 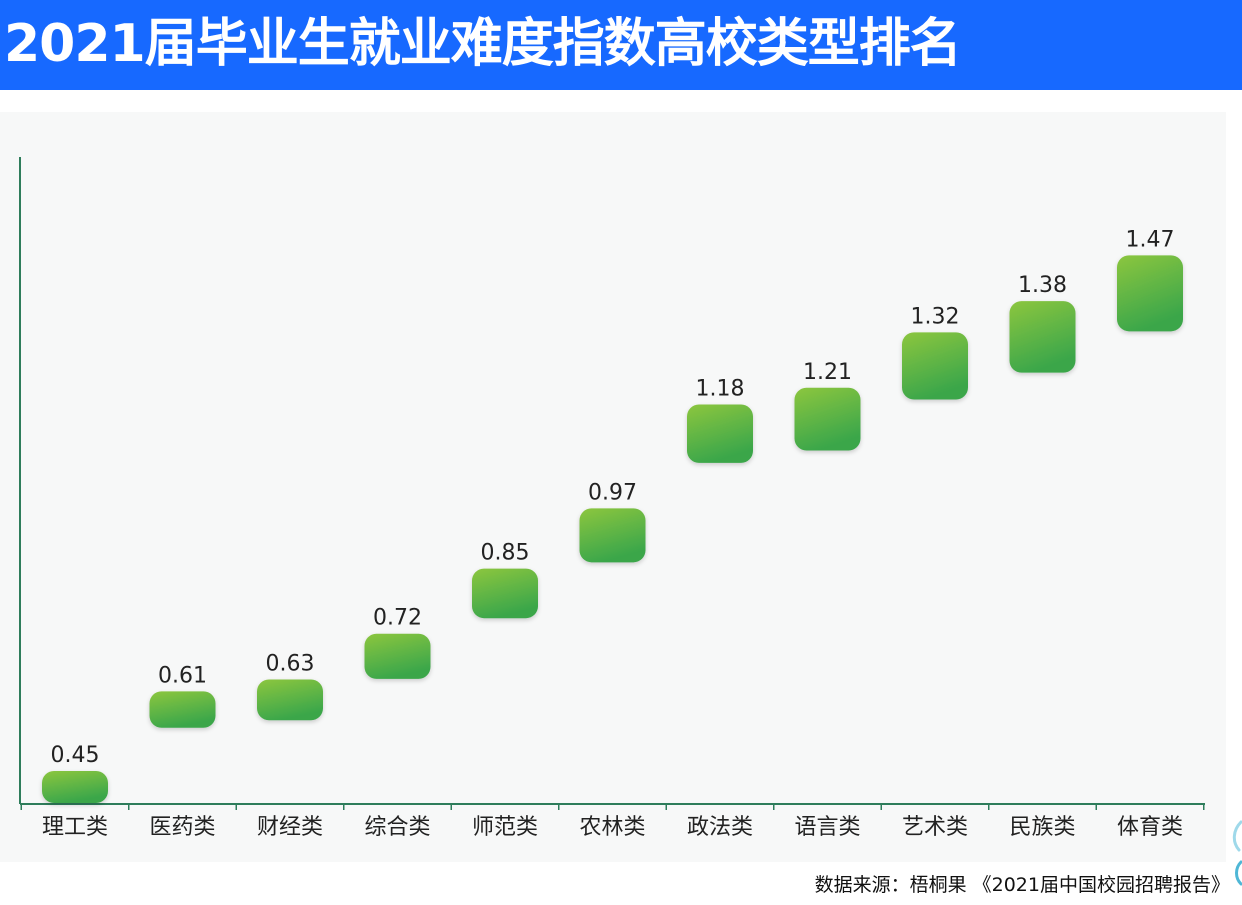 I want to click on x-axis-category-label: 医药类, so click(x=182, y=827).